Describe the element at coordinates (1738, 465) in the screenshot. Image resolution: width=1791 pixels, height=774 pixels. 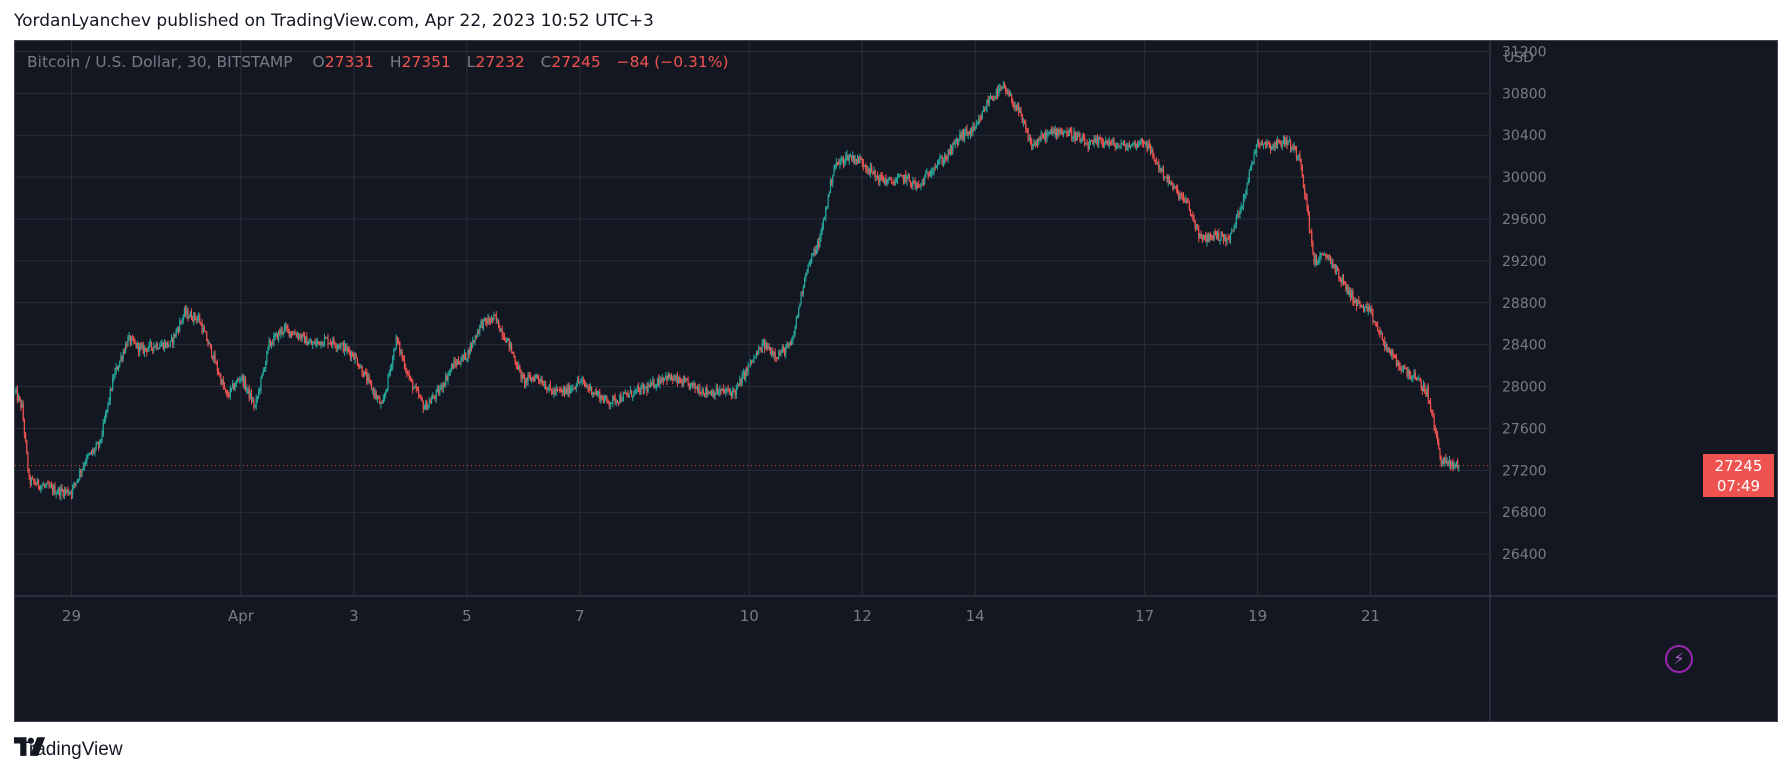
I see `last-price-value: 27245` at that location.